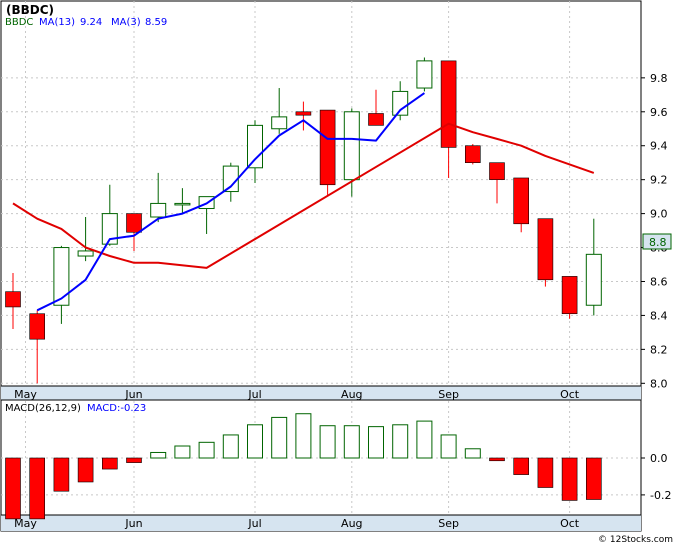 This screenshot has height=546, width=680. Describe the element at coordinates (321, 523) in the screenshot. I see `macd-x-axis-band` at that location.